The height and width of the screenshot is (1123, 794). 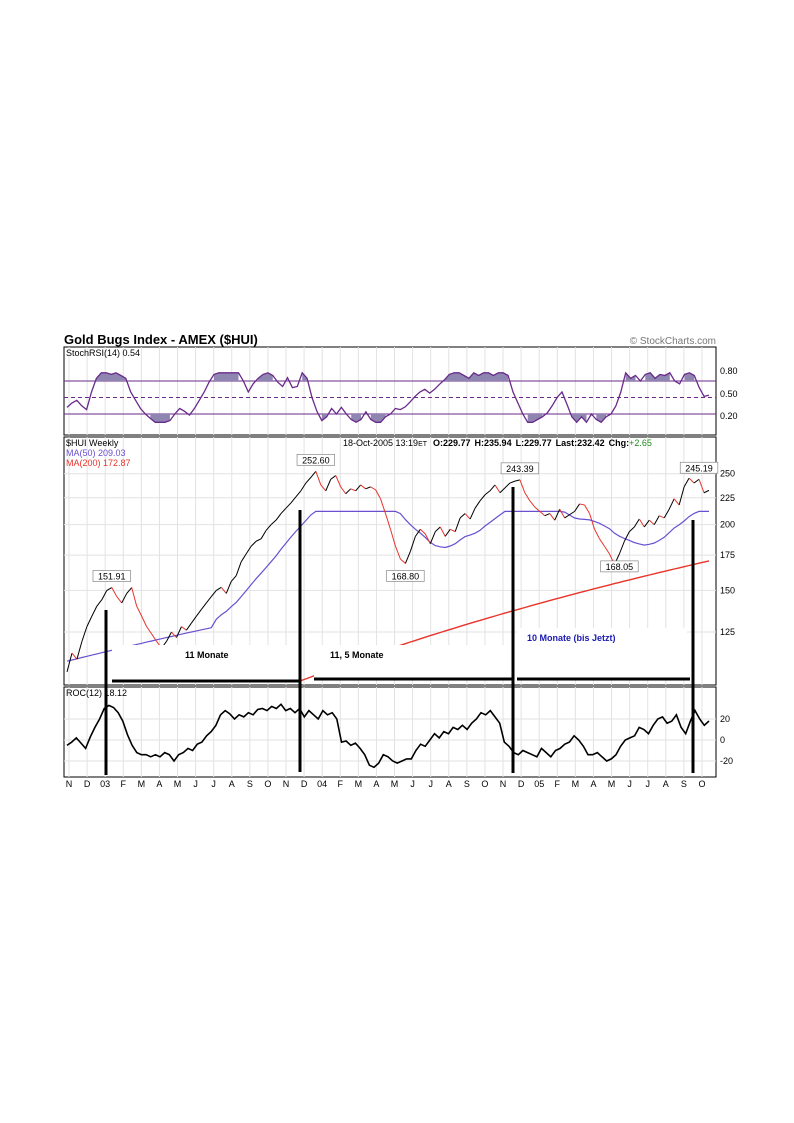 I want to click on annotation-label: 243.39, so click(x=520, y=469).